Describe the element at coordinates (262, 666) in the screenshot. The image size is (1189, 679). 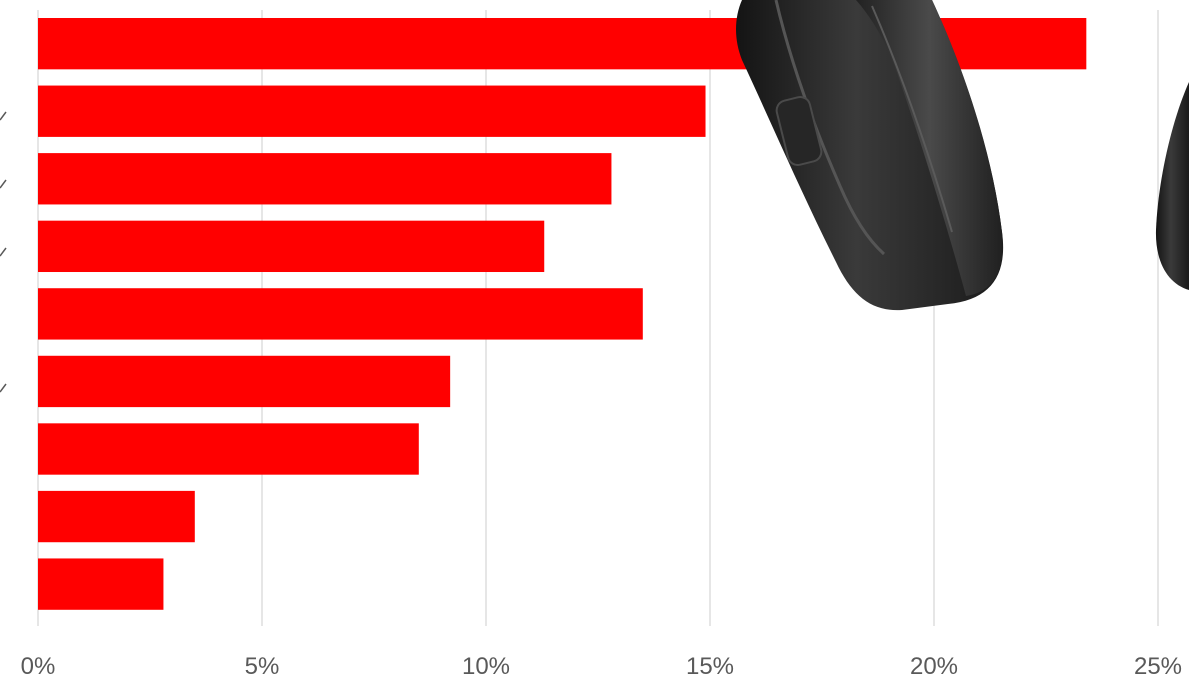
I see `x-tick-label-1: 5%` at that location.